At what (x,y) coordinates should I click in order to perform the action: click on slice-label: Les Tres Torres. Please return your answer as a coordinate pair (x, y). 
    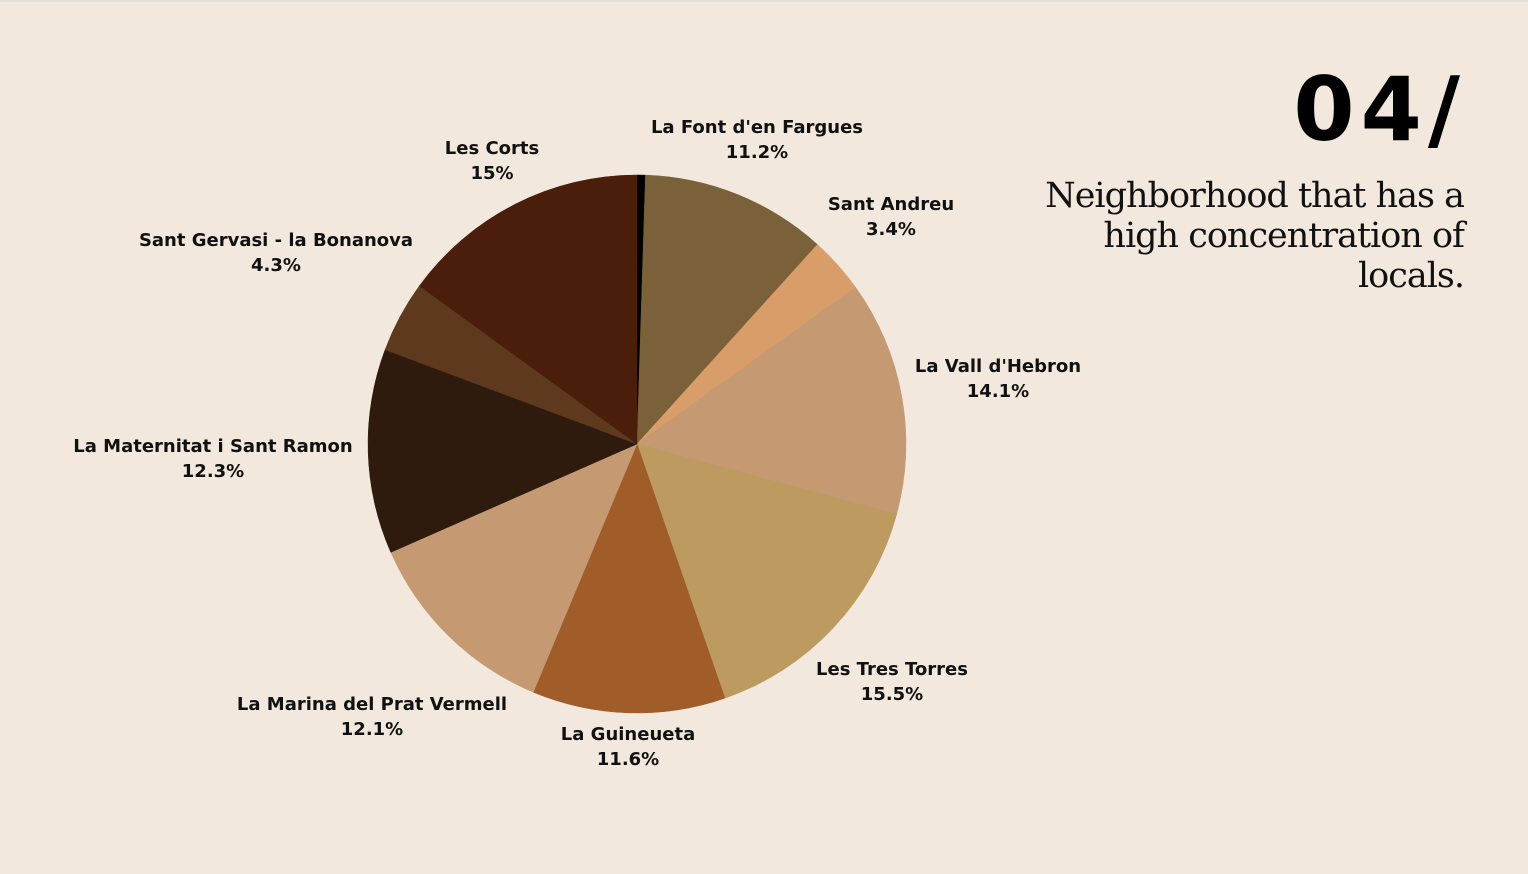
    Looking at the image, I should click on (892, 669).